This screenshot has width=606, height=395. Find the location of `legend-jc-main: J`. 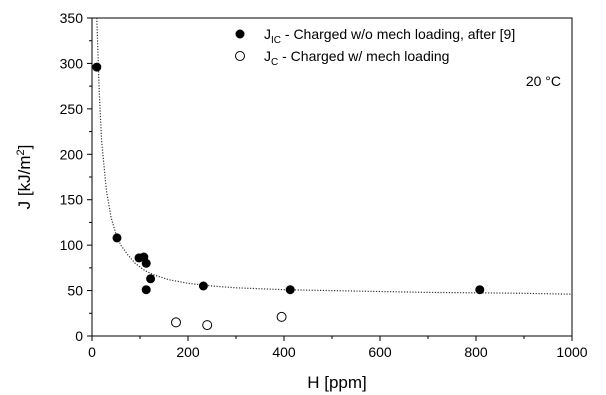

legend-jc-main: J is located at coordinates (267, 56).